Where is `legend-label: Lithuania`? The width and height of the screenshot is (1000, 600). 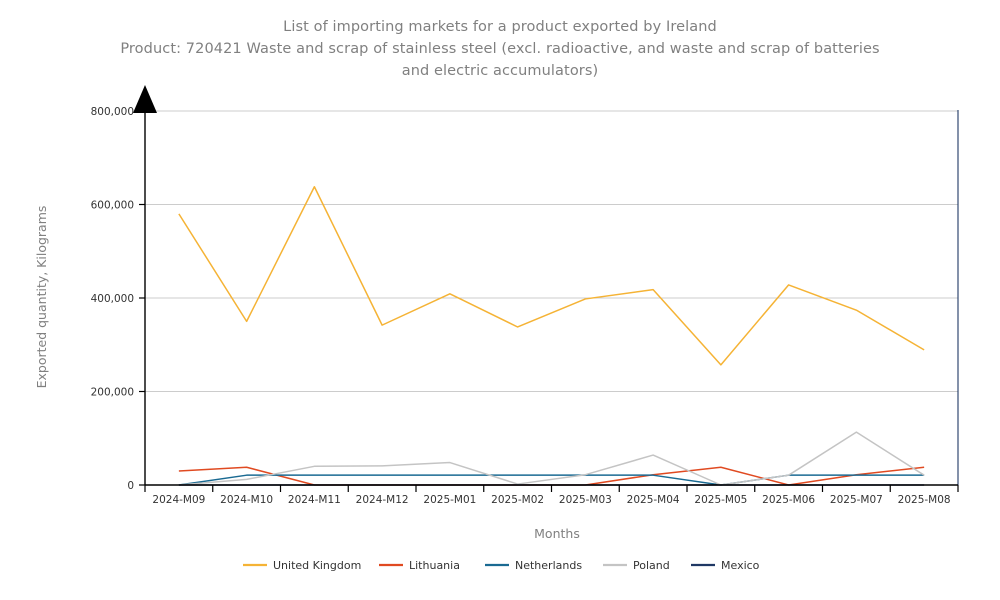
legend-label: Lithuania is located at coordinates (434, 565).